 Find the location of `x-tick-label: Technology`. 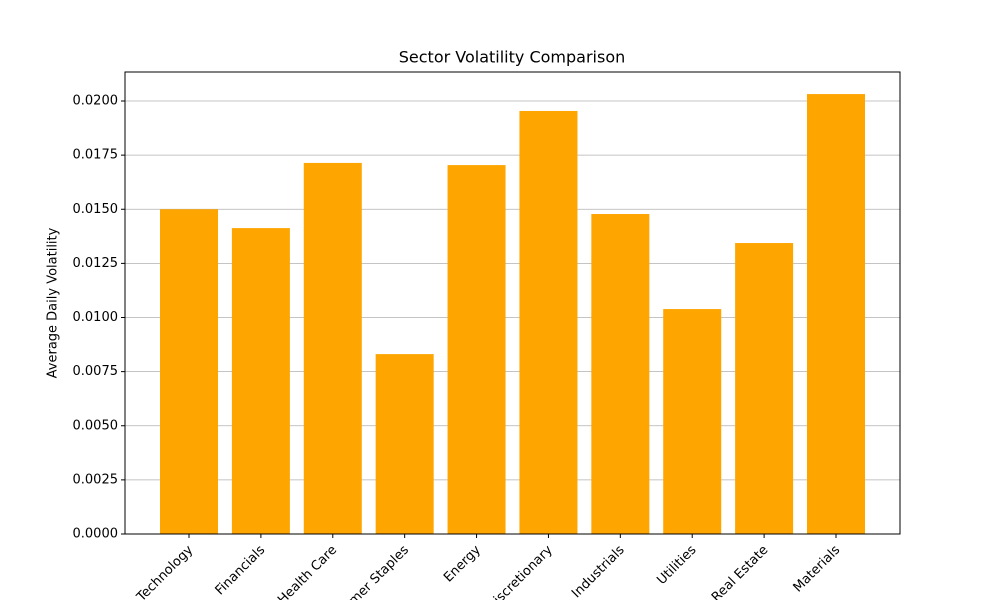

x-tick-label: Technology is located at coordinates (164, 571).